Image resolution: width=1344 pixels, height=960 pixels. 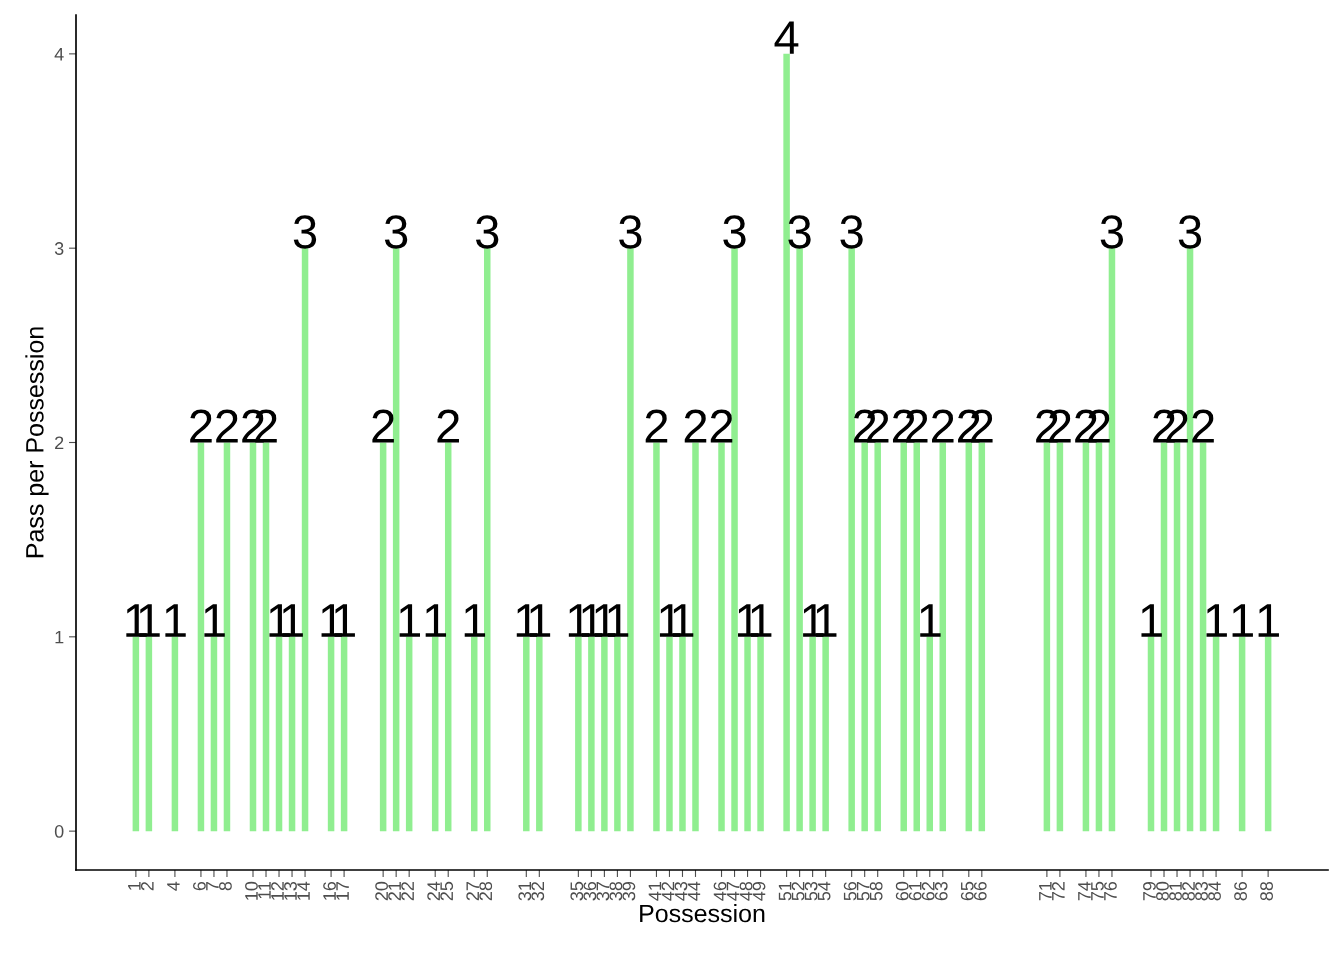 What do you see at coordinates (199, 886) in the screenshot?
I see `x-tick-label: 6` at bounding box center [199, 886].